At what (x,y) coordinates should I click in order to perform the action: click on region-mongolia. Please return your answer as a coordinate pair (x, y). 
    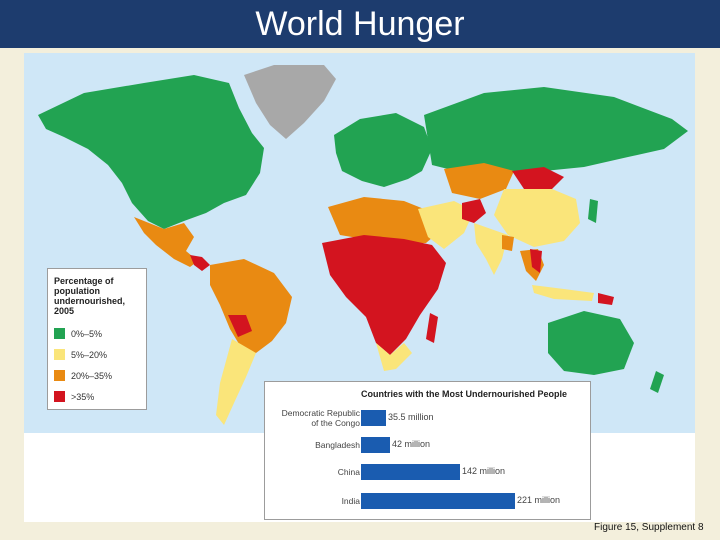
    Looking at the image, I should click on (538, 178).